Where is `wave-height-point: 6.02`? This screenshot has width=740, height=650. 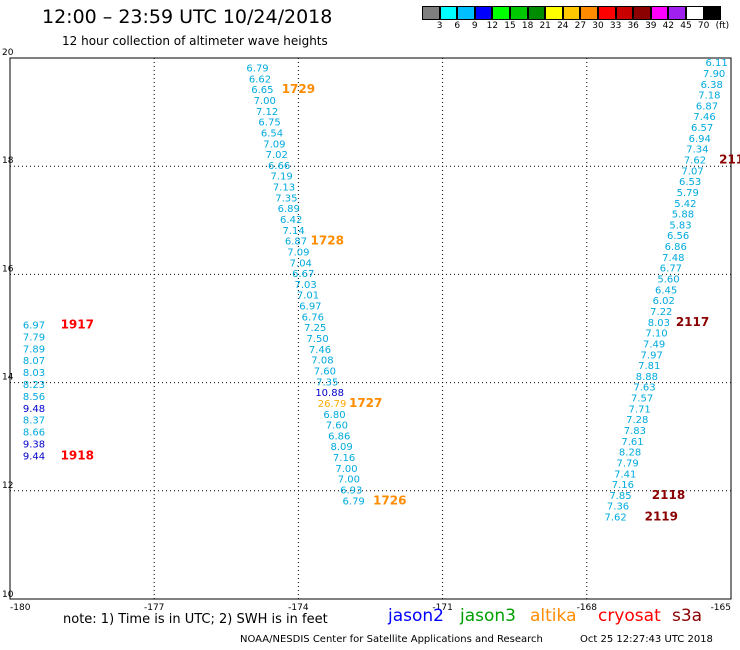
wave-height-point: 6.02 is located at coordinates (664, 301).